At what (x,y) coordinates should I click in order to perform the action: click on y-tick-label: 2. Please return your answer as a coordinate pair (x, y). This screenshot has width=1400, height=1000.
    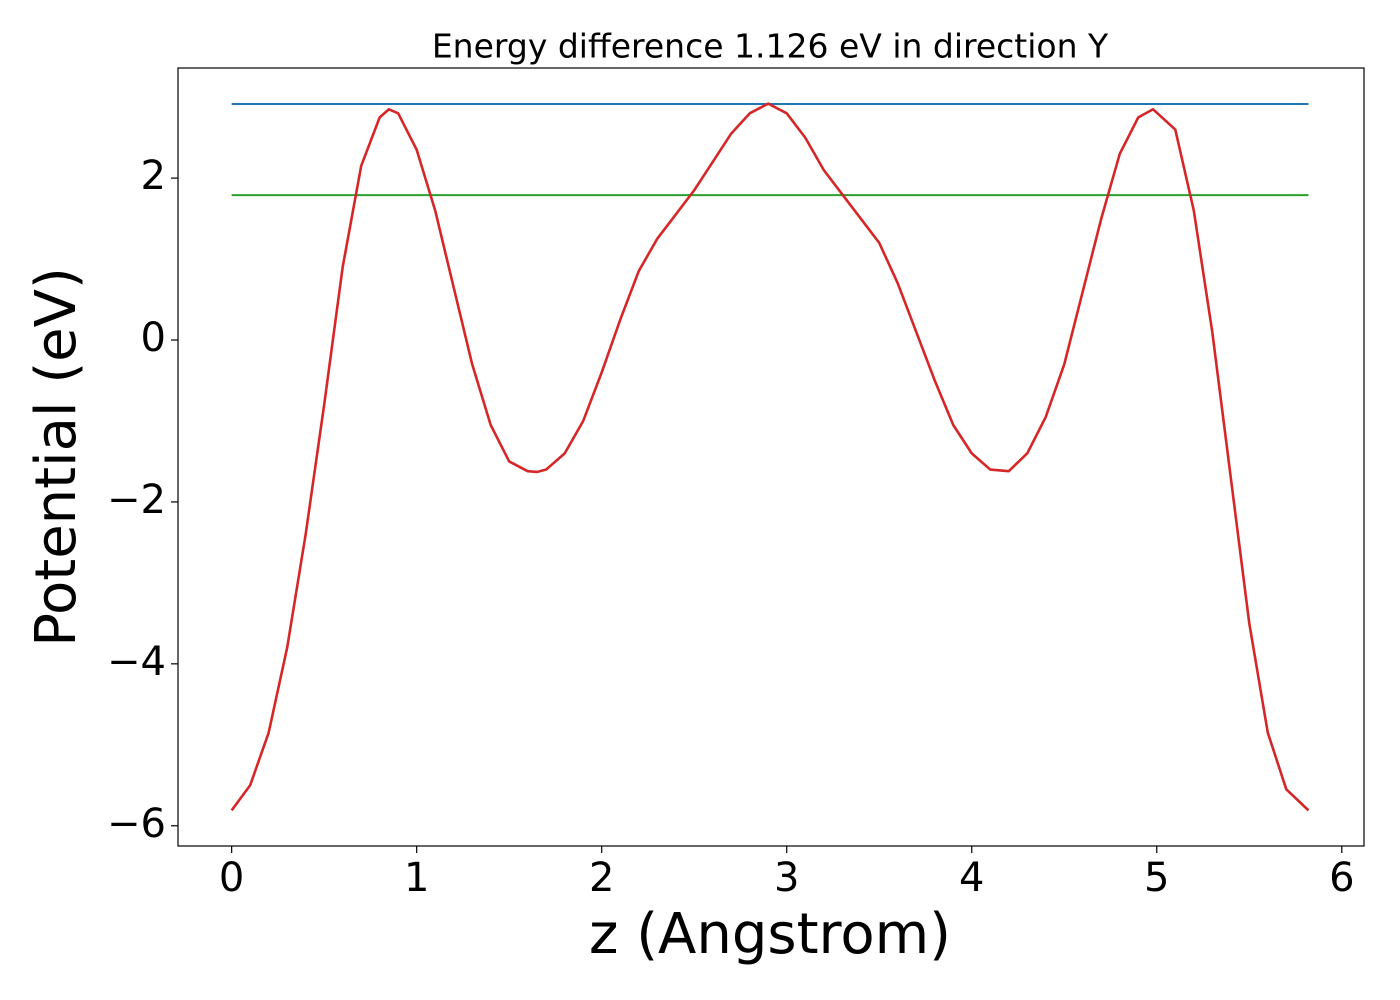
    Looking at the image, I should click on (153, 176).